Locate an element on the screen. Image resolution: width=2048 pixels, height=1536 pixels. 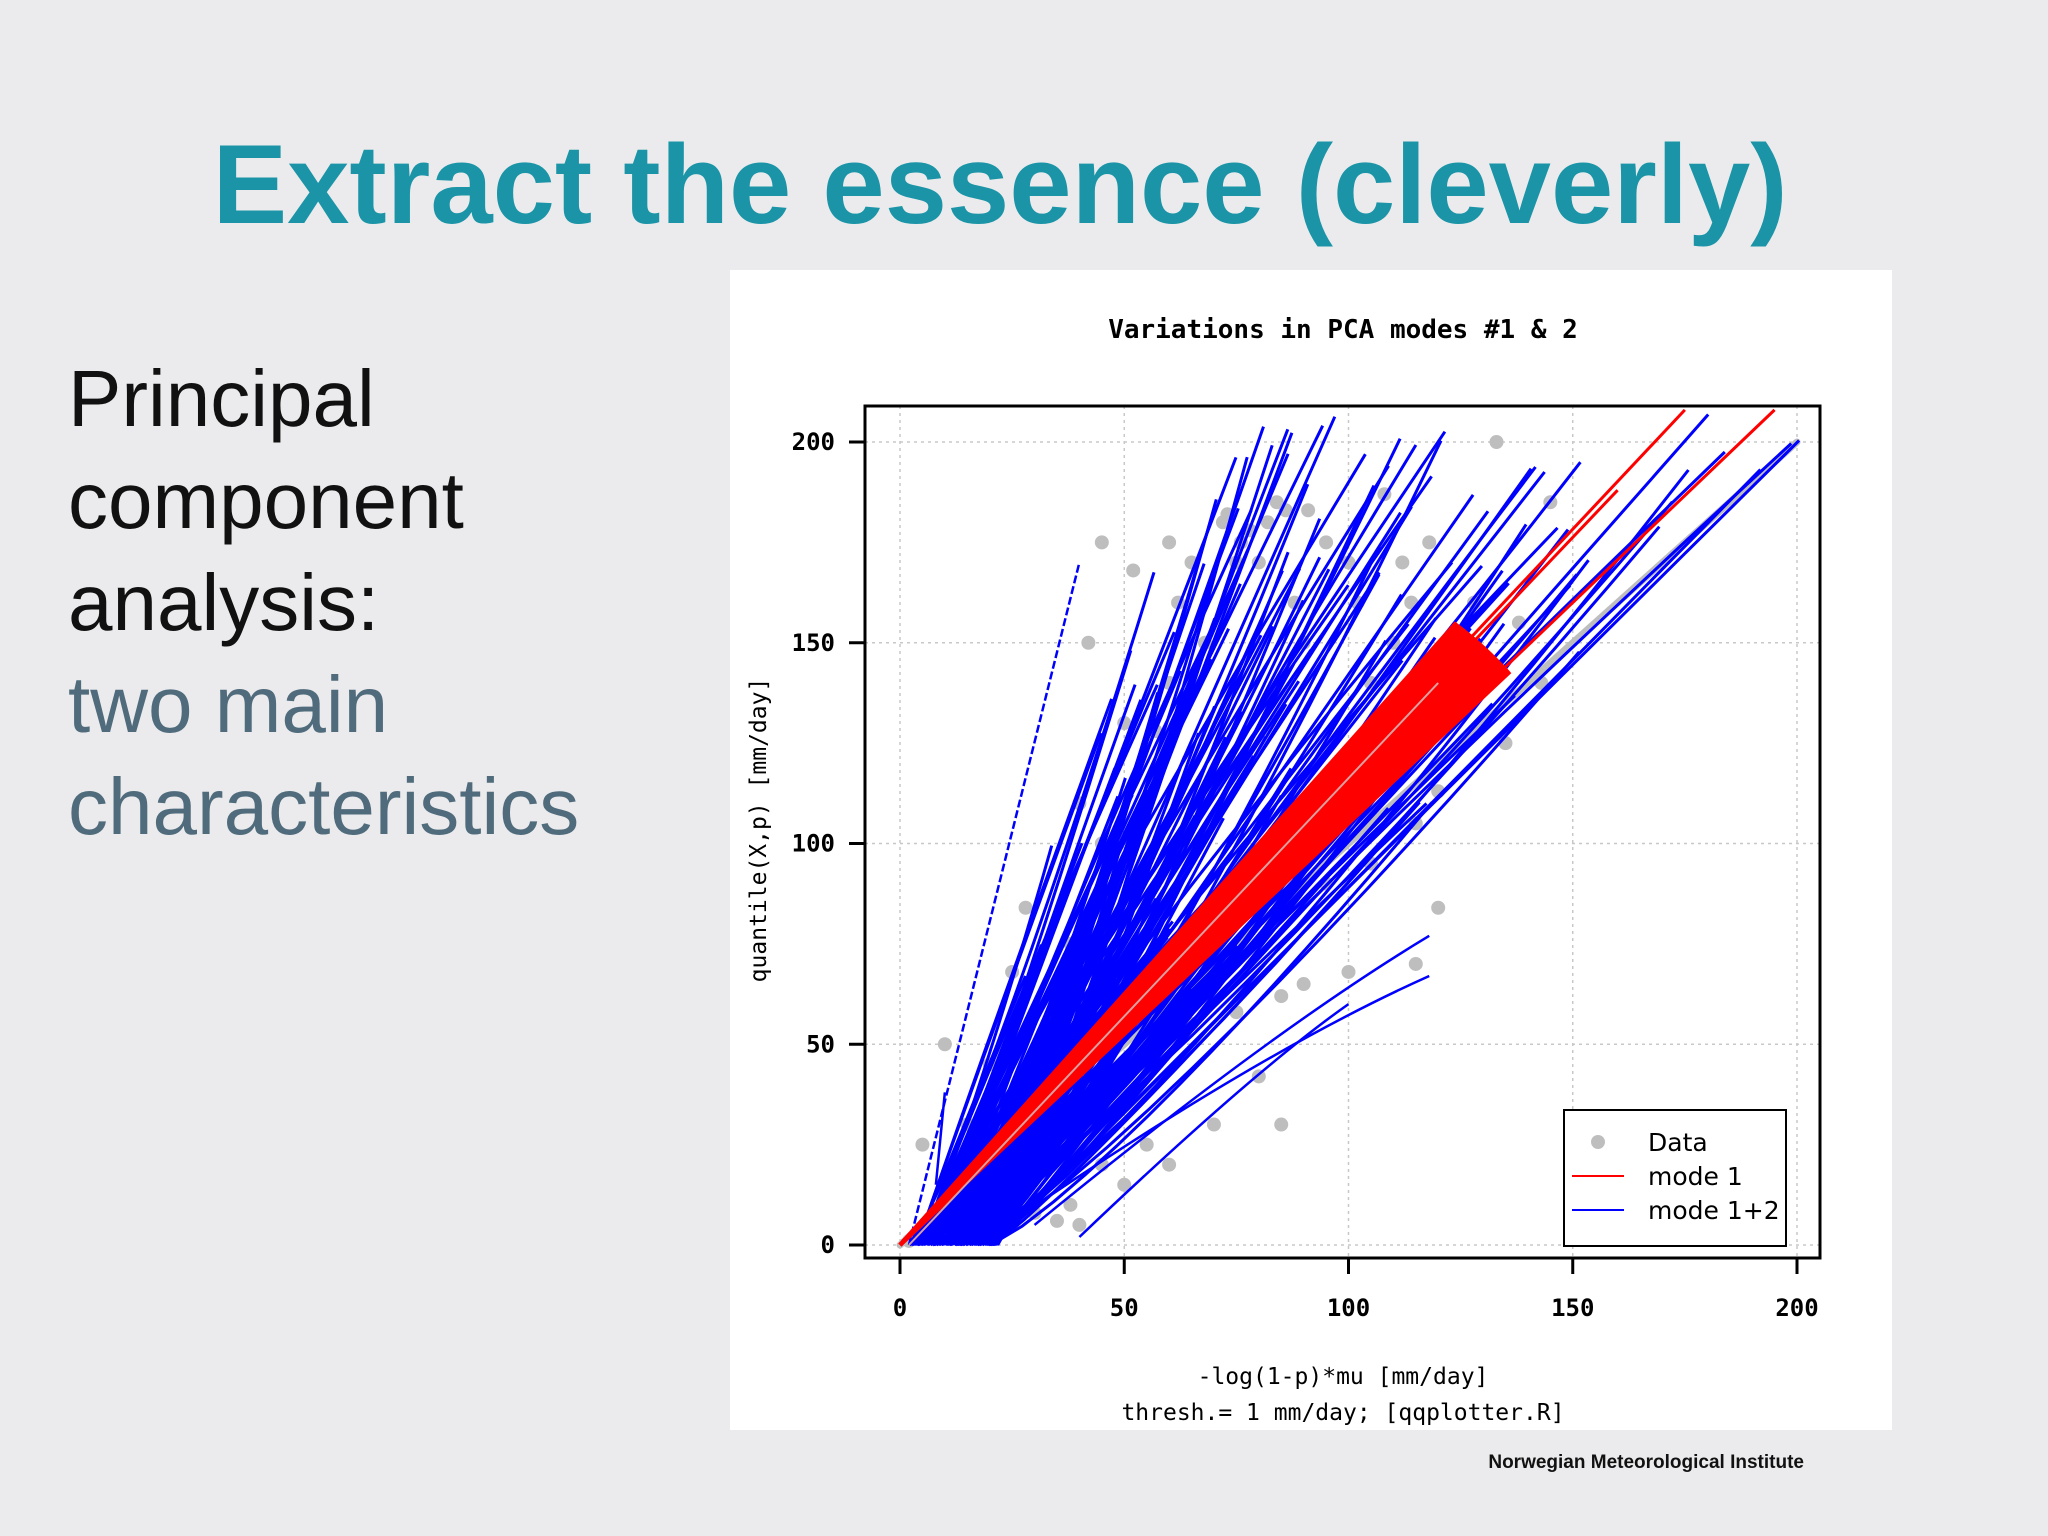
x-tick-label: 100 is located at coordinates (1348, 1308).